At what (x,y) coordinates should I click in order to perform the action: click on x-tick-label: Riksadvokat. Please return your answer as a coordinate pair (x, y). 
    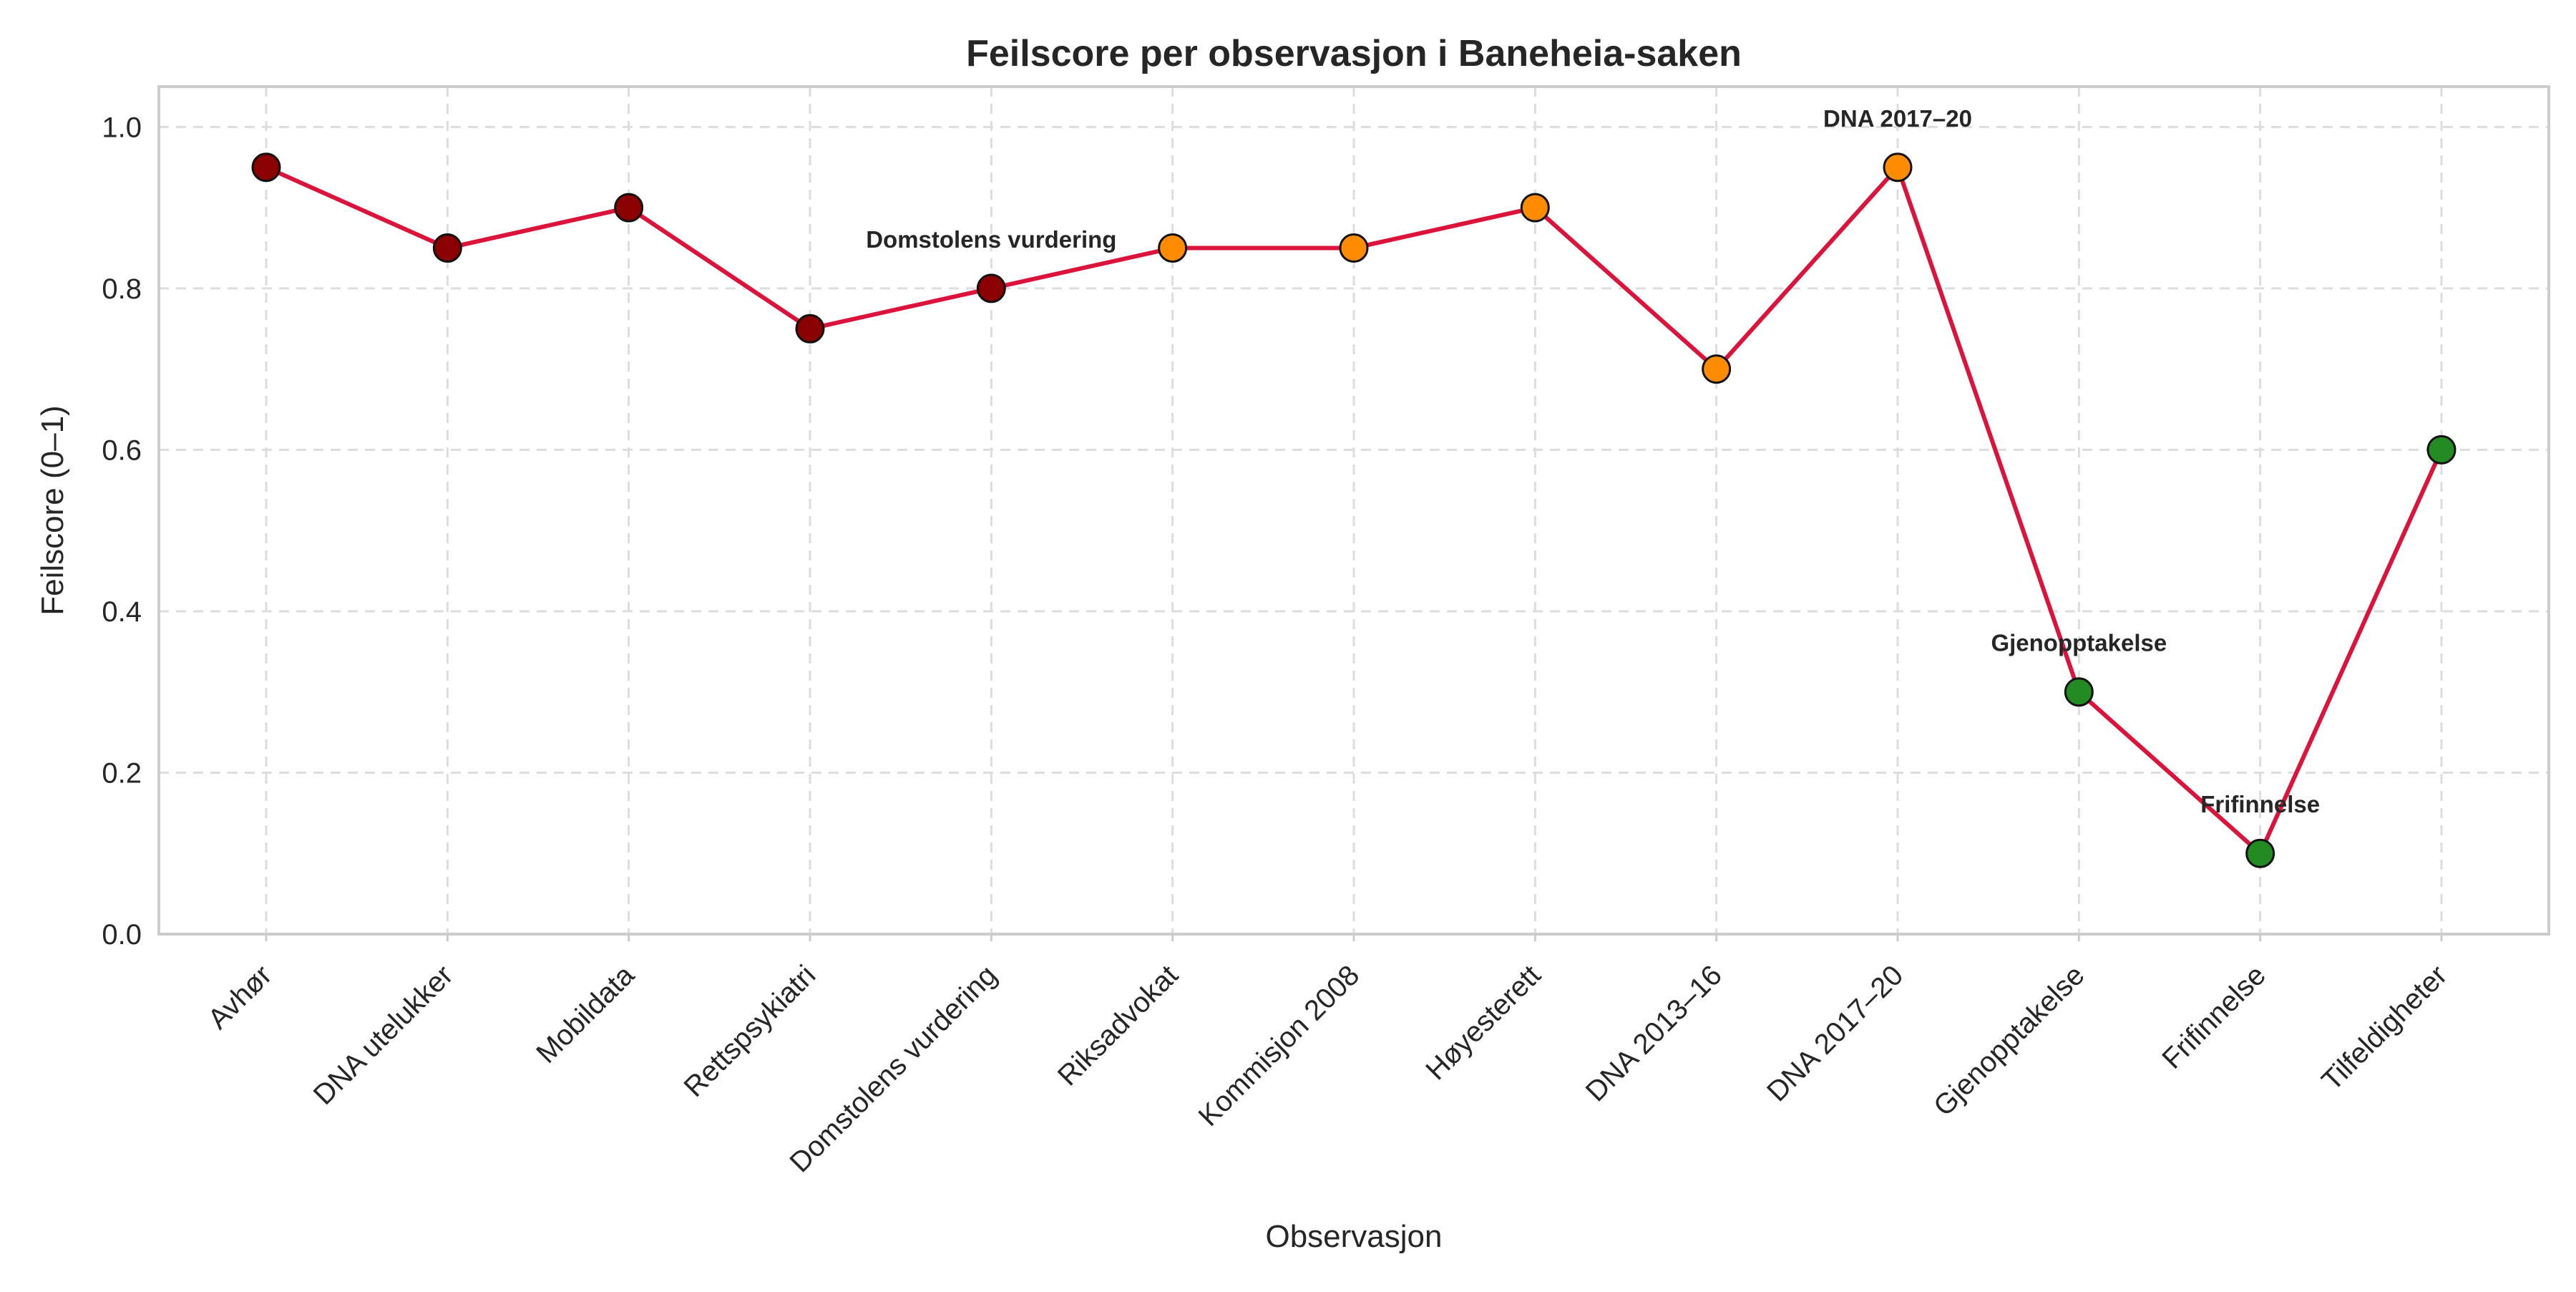
    Looking at the image, I should click on (1118, 1025).